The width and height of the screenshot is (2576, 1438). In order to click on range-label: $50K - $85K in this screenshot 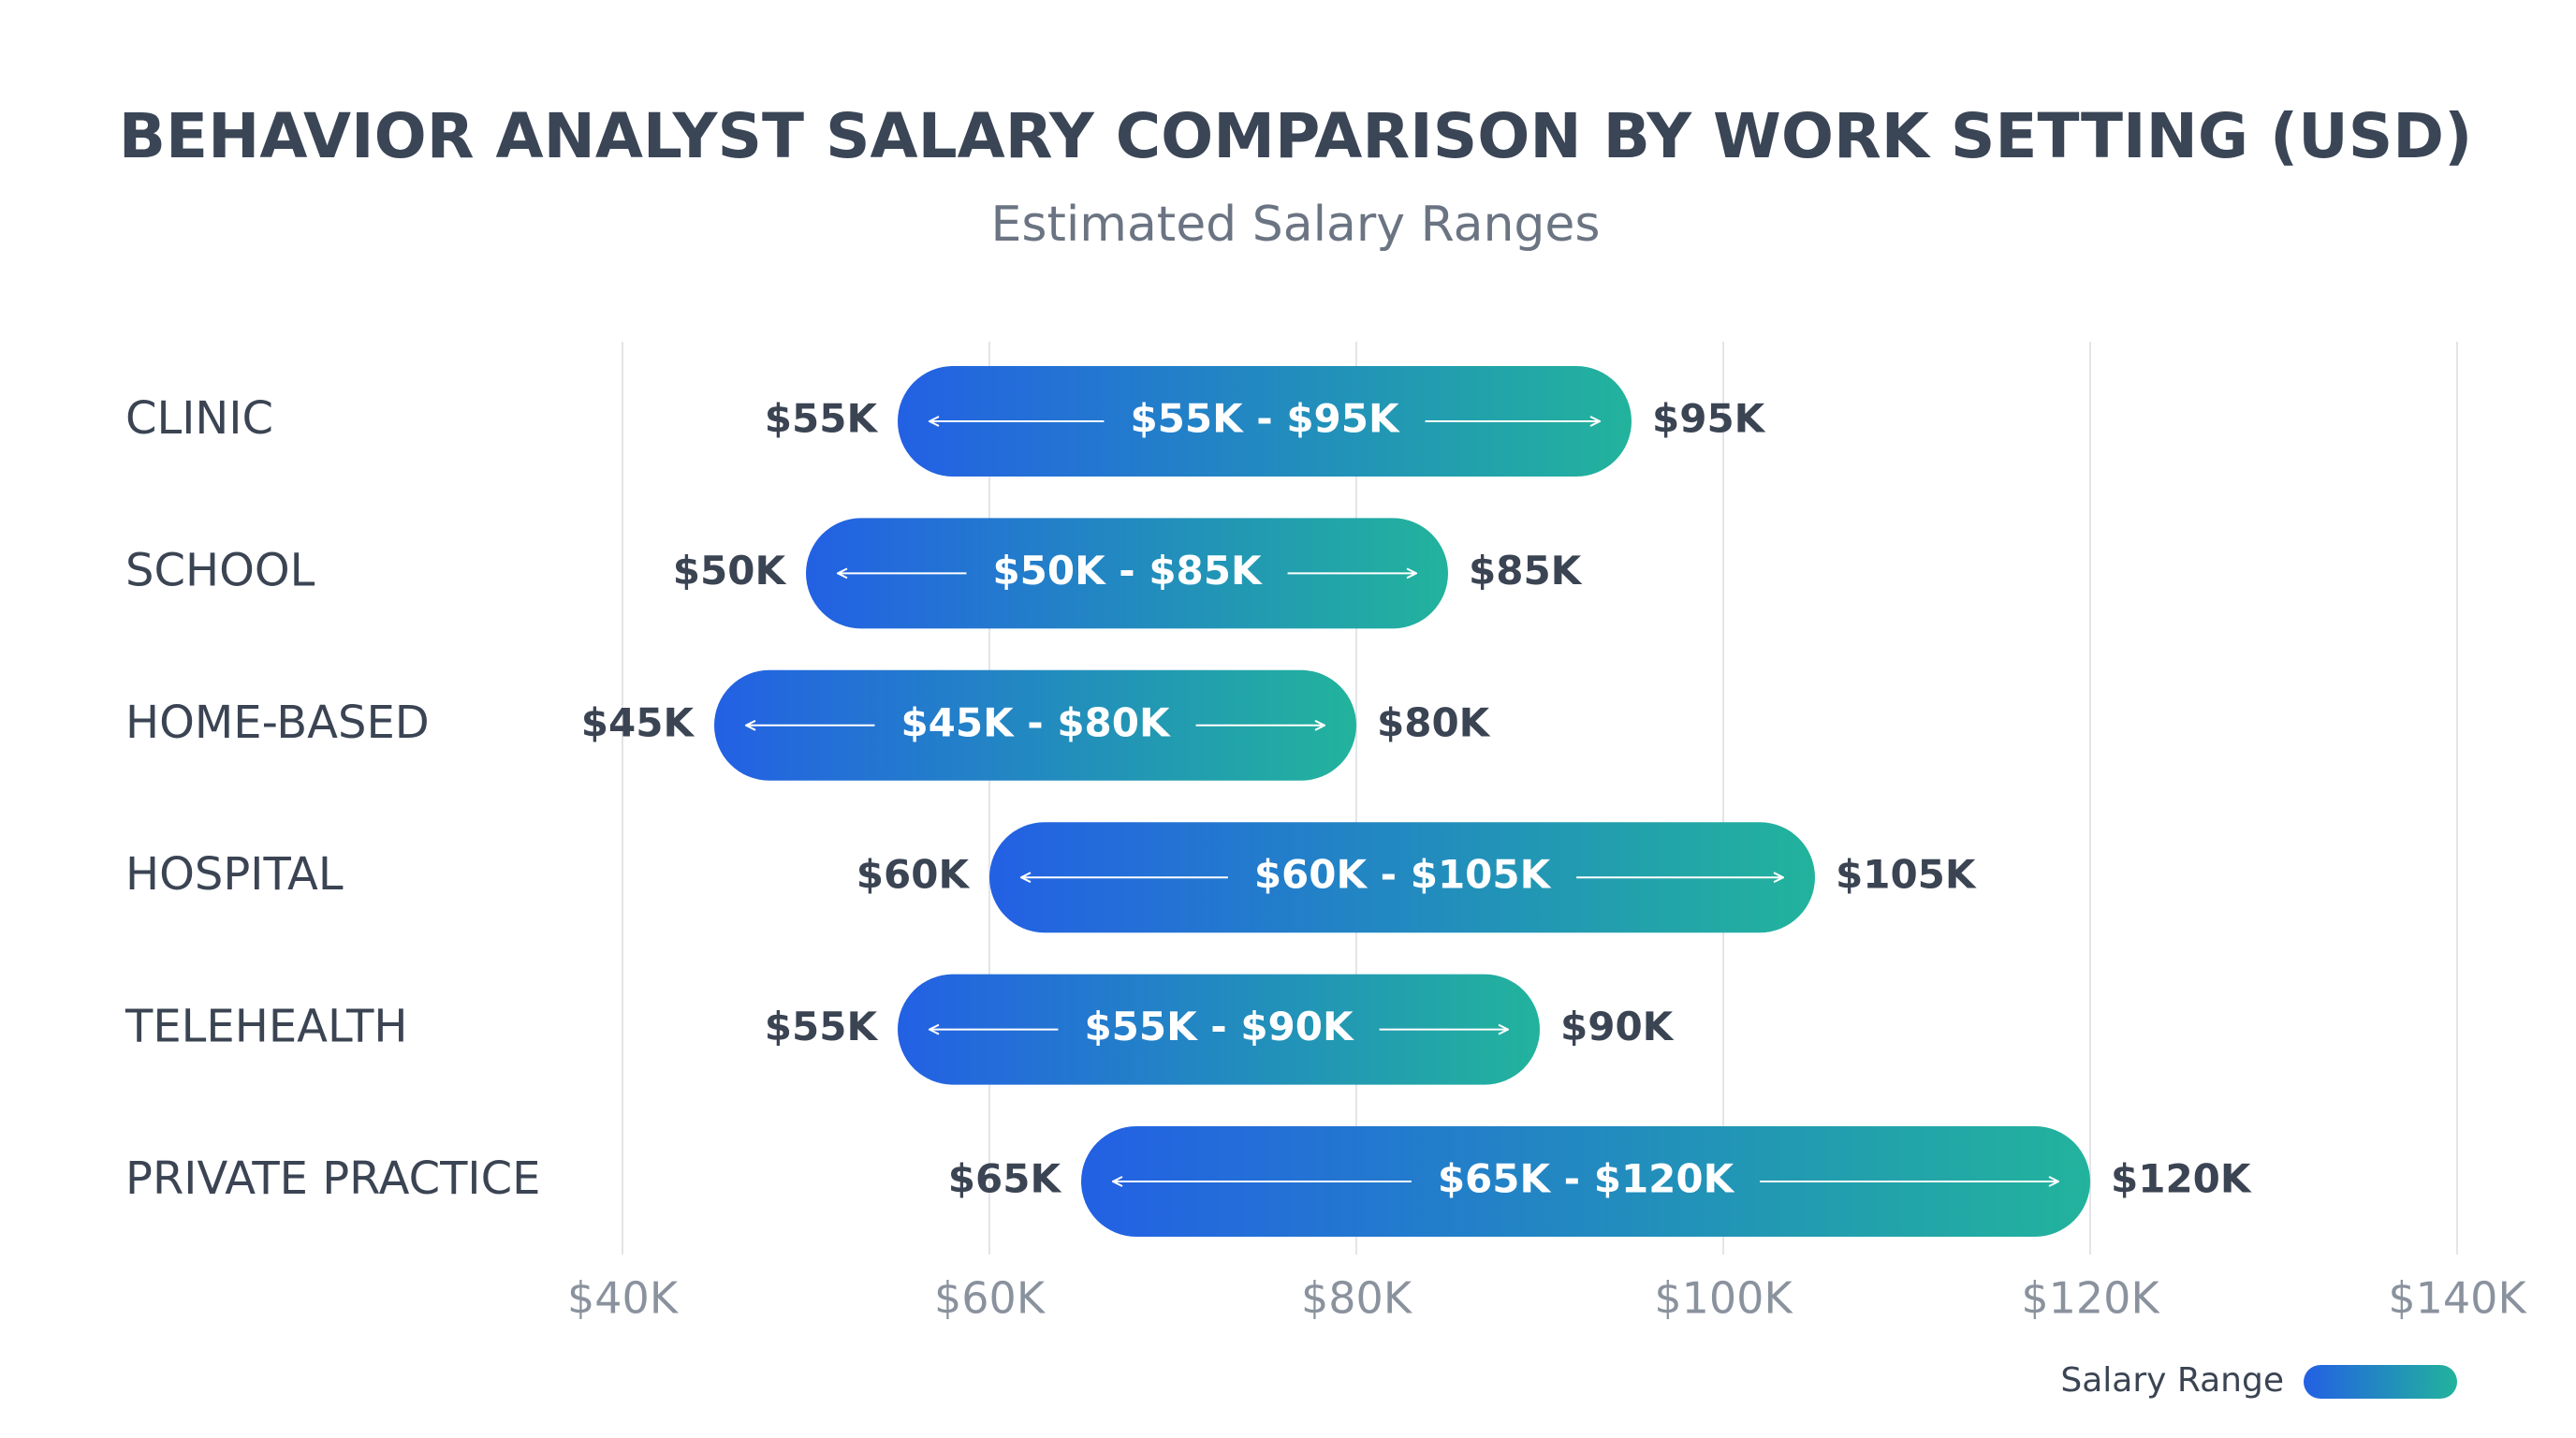, I will do `click(1127, 571)`.